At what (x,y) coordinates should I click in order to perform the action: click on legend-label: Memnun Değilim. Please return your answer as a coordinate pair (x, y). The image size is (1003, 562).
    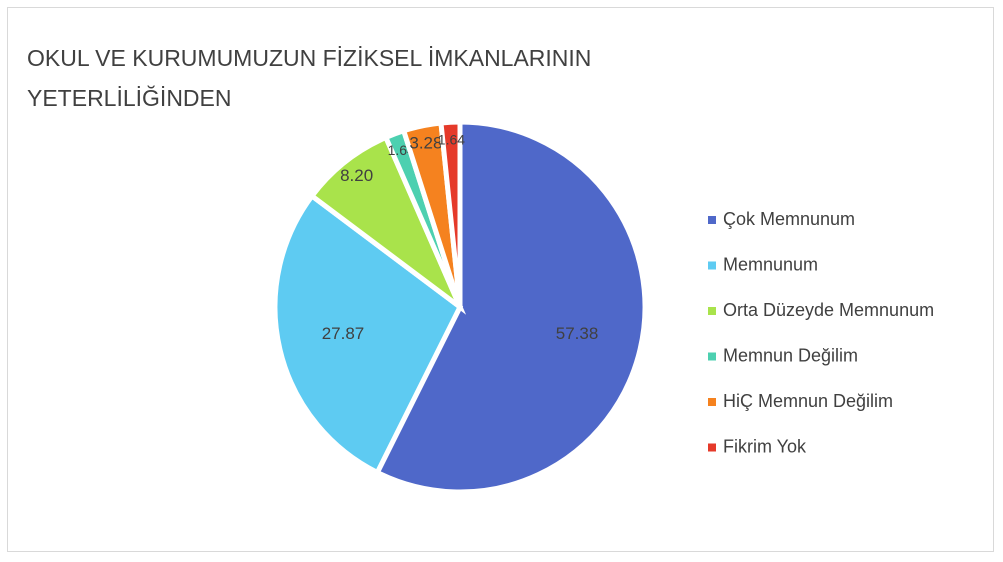
    Looking at the image, I should click on (790, 355).